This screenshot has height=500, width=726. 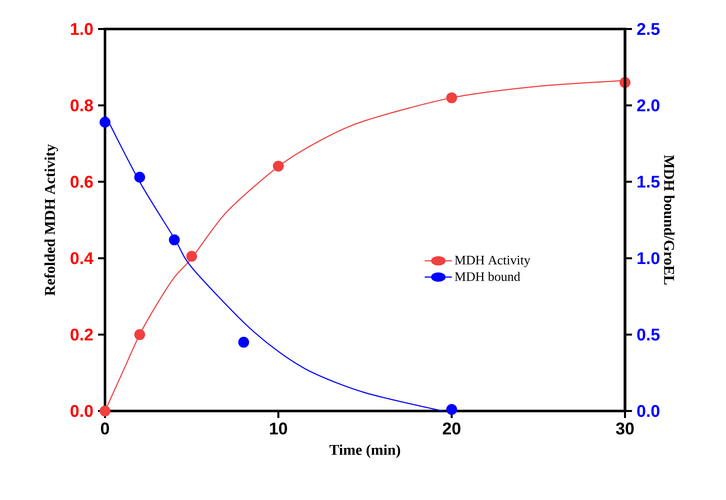 I want to click on legend-label: MDH bound, so click(x=487, y=276).